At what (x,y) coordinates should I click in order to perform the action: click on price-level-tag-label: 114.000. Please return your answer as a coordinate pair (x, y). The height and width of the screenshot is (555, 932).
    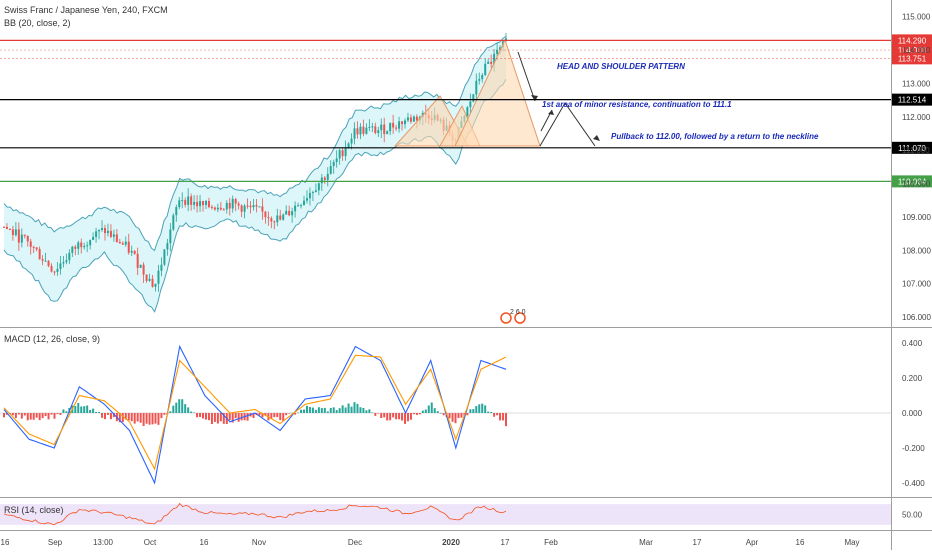
    Looking at the image, I should click on (912, 50).